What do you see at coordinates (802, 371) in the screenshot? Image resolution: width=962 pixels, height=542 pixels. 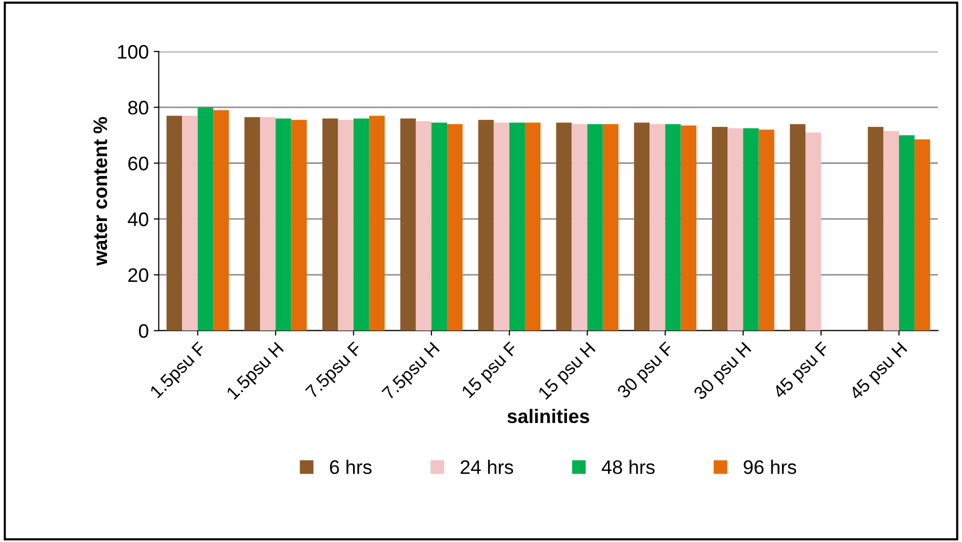 I see `x-tick-label: 45 psu F` at bounding box center [802, 371].